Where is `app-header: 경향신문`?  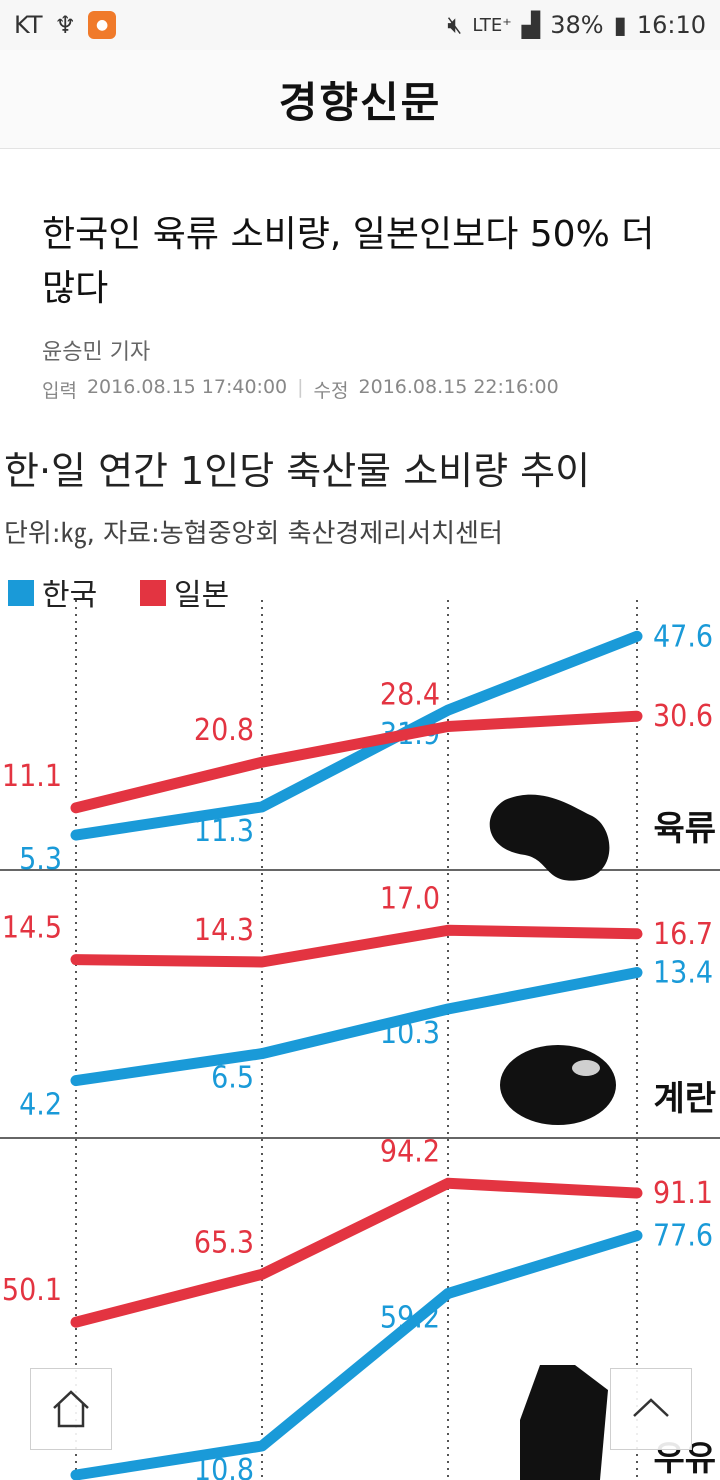
app-header: 경향신문 is located at coordinates (360, 99).